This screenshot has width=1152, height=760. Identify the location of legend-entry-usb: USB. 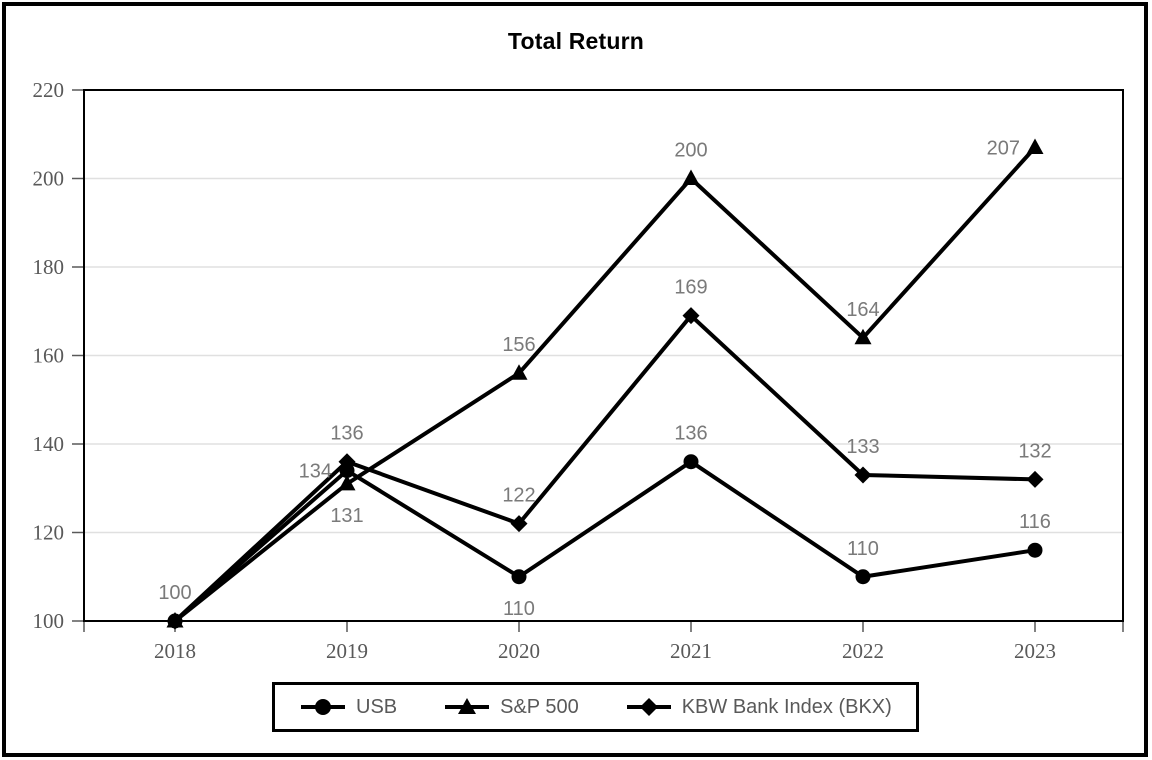
(348, 707).